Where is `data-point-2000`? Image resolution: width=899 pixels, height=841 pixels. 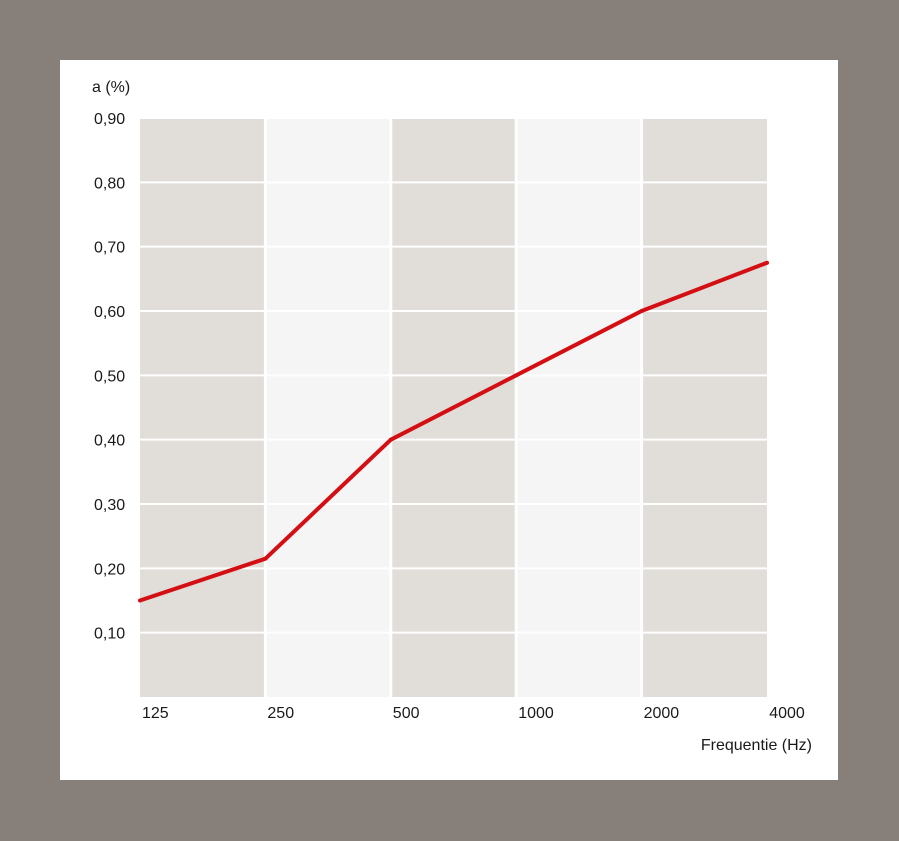
data-point-2000 is located at coordinates (641, 311).